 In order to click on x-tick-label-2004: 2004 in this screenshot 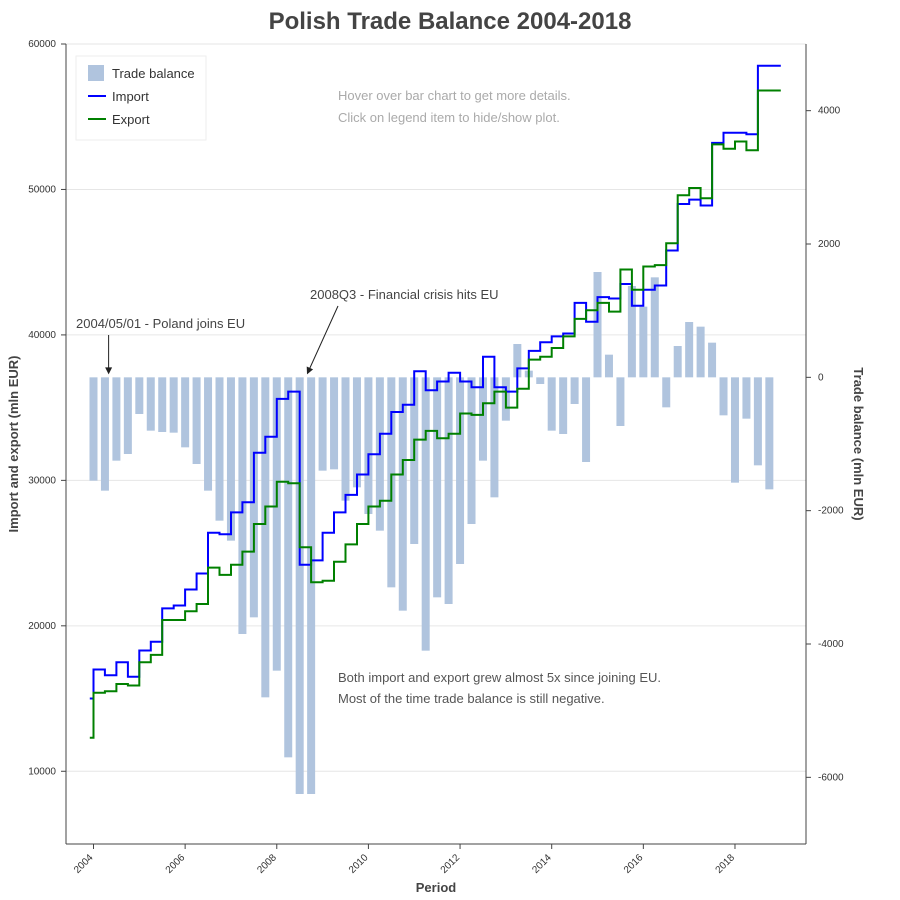, I will do `click(84, 864)`.